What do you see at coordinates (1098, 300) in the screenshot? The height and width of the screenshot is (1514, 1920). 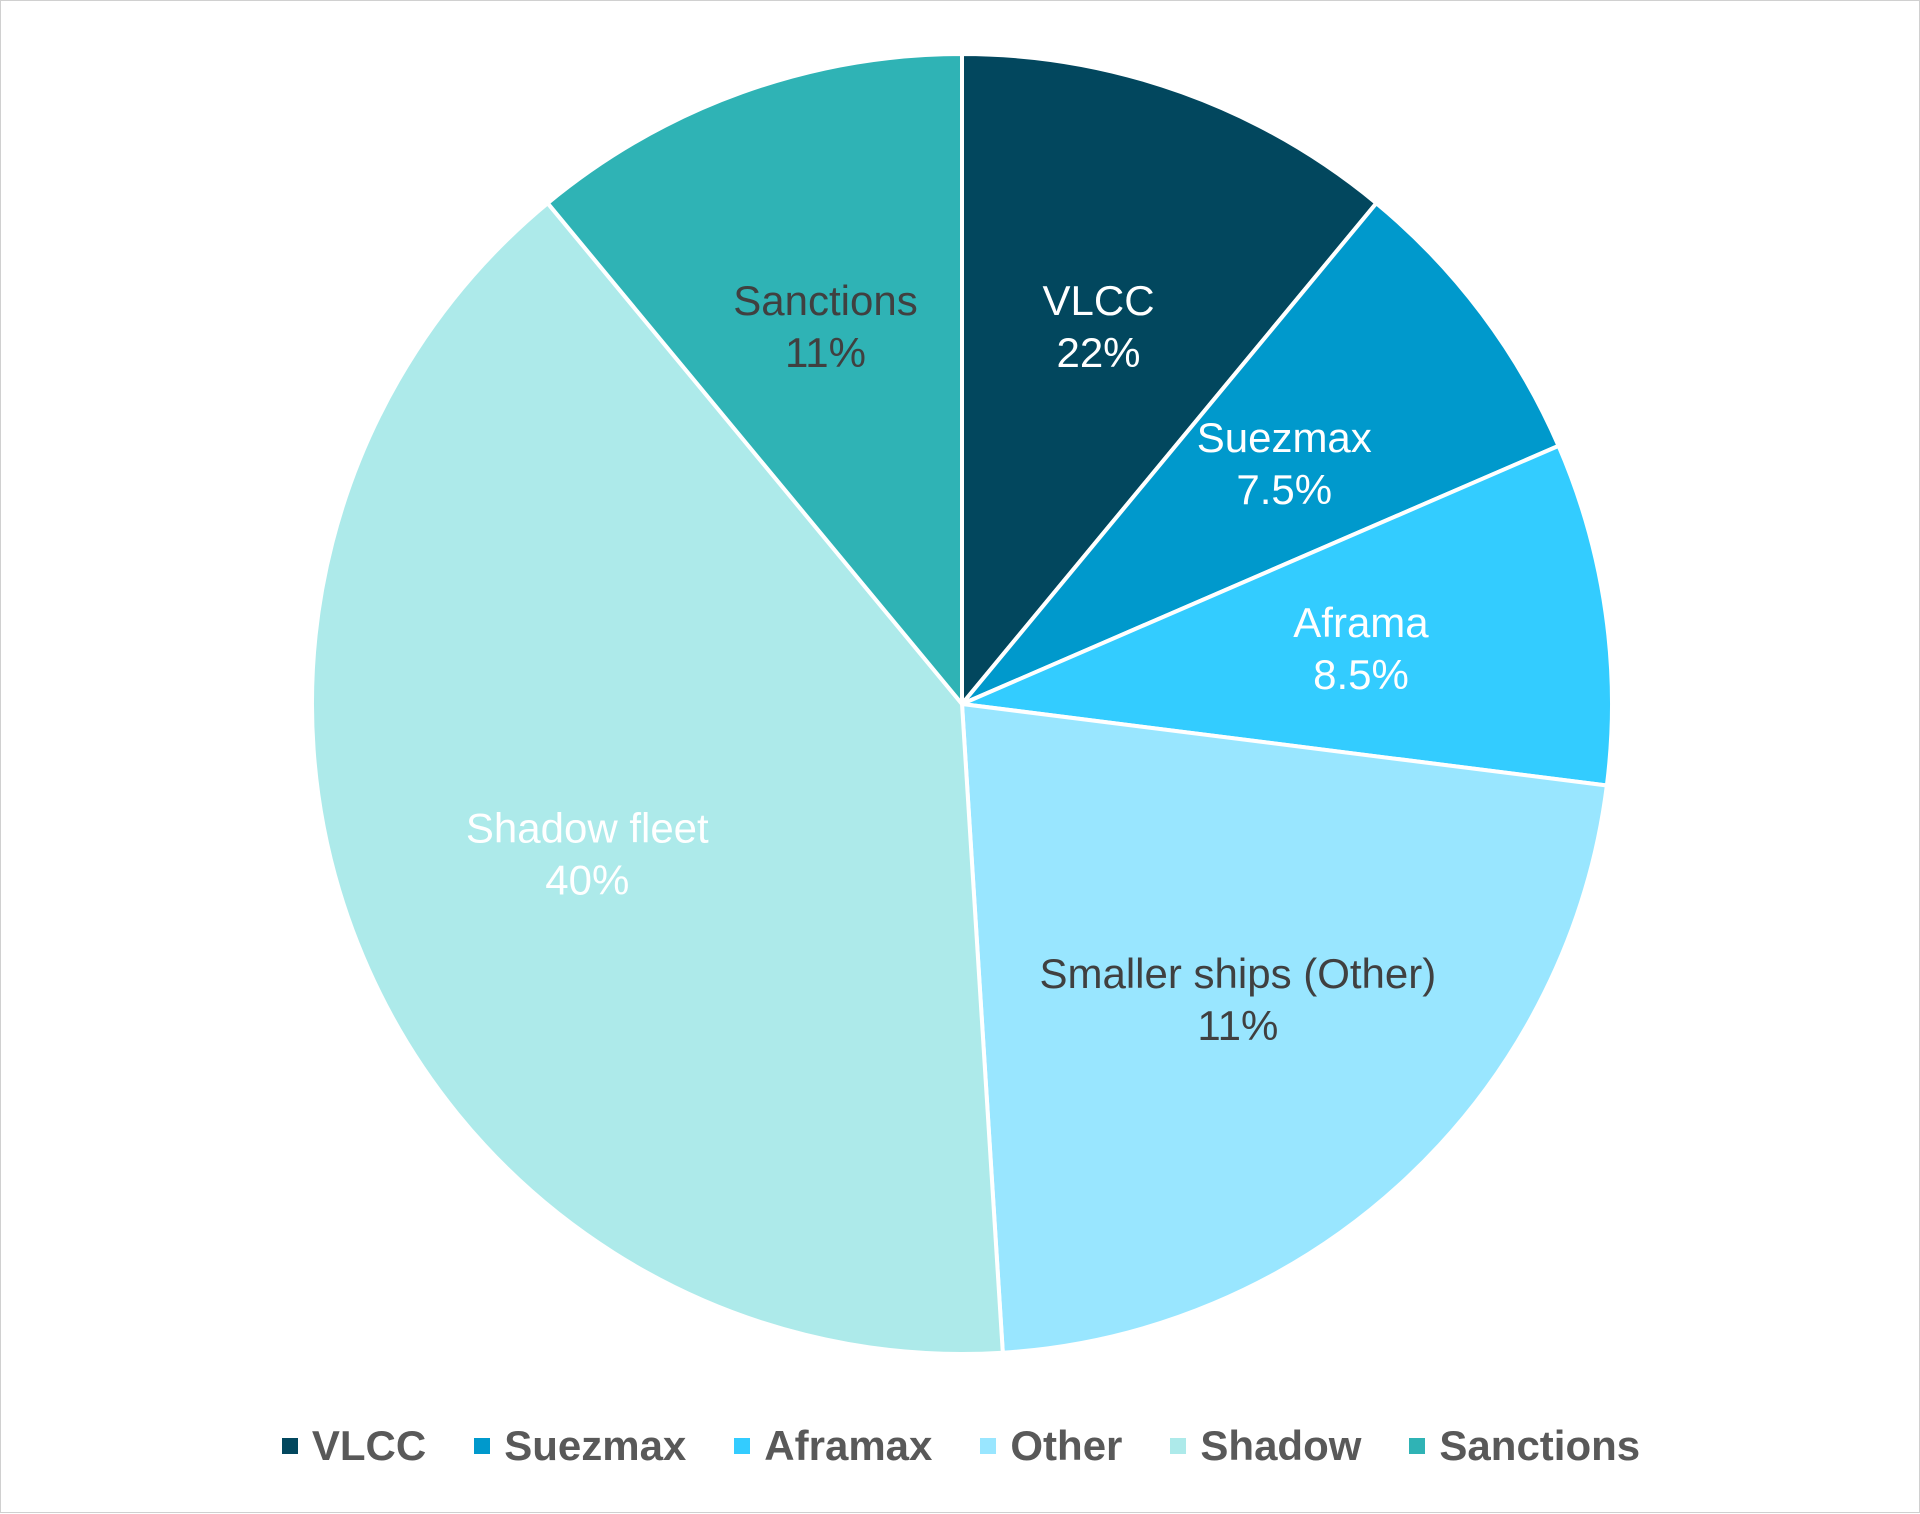 I see `data-label-name: VLCC` at bounding box center [1098, 300].